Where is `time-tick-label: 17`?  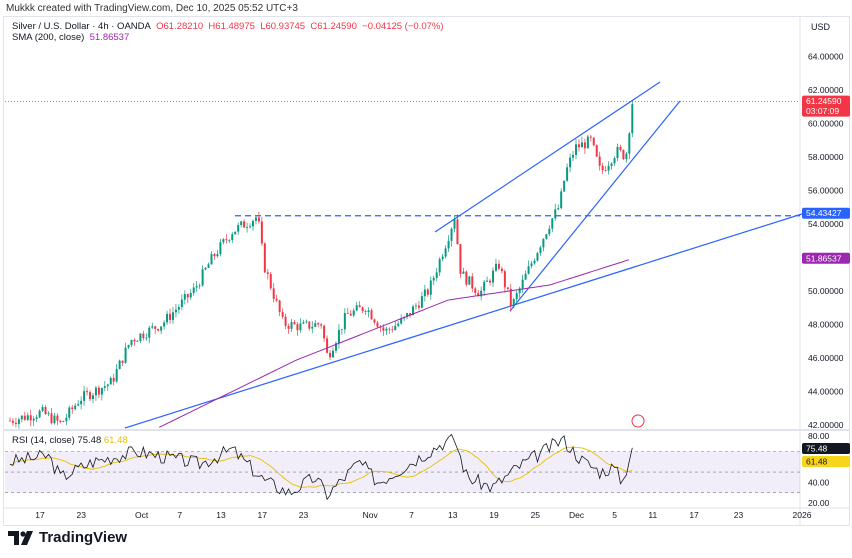 time-tick-label: 17 is located at coordinates (694, 515).